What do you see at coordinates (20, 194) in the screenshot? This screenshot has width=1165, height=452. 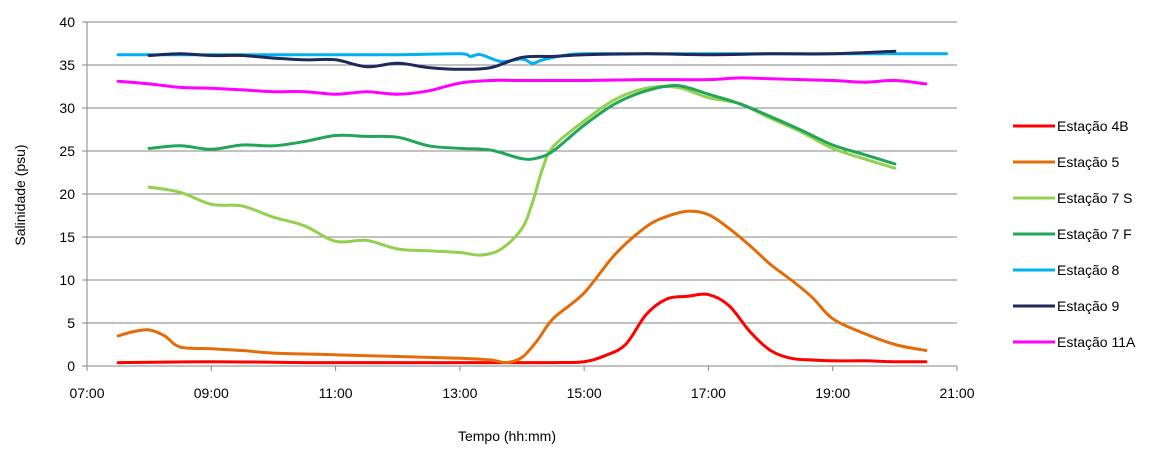 I see `y-axis-title: Salinidade (psu)` at bounding box center [20, 194].